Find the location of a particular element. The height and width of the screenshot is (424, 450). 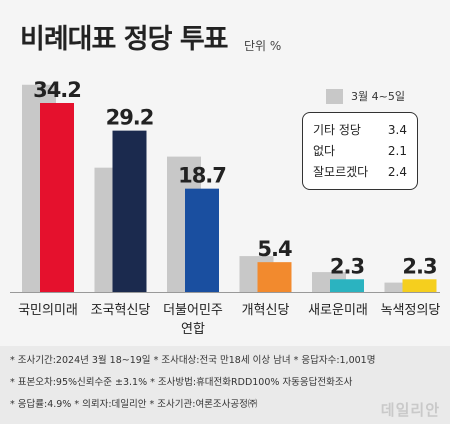

others-row: 잘모르겠다 2.4 is located at coordinates (360, 172).